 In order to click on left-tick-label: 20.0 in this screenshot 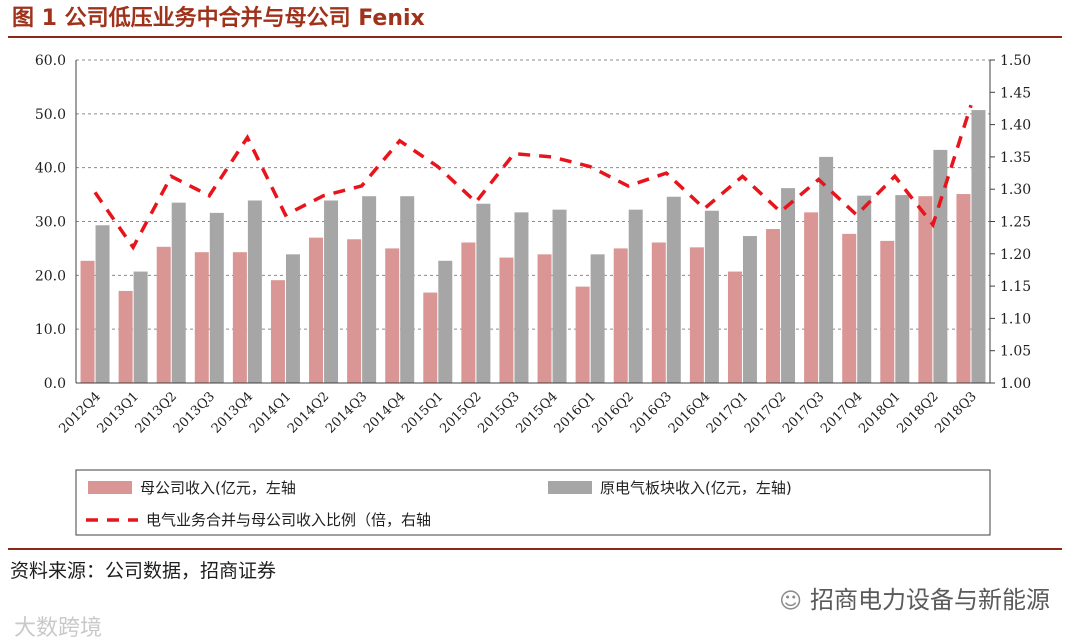, I will do `click(50, 276)`.